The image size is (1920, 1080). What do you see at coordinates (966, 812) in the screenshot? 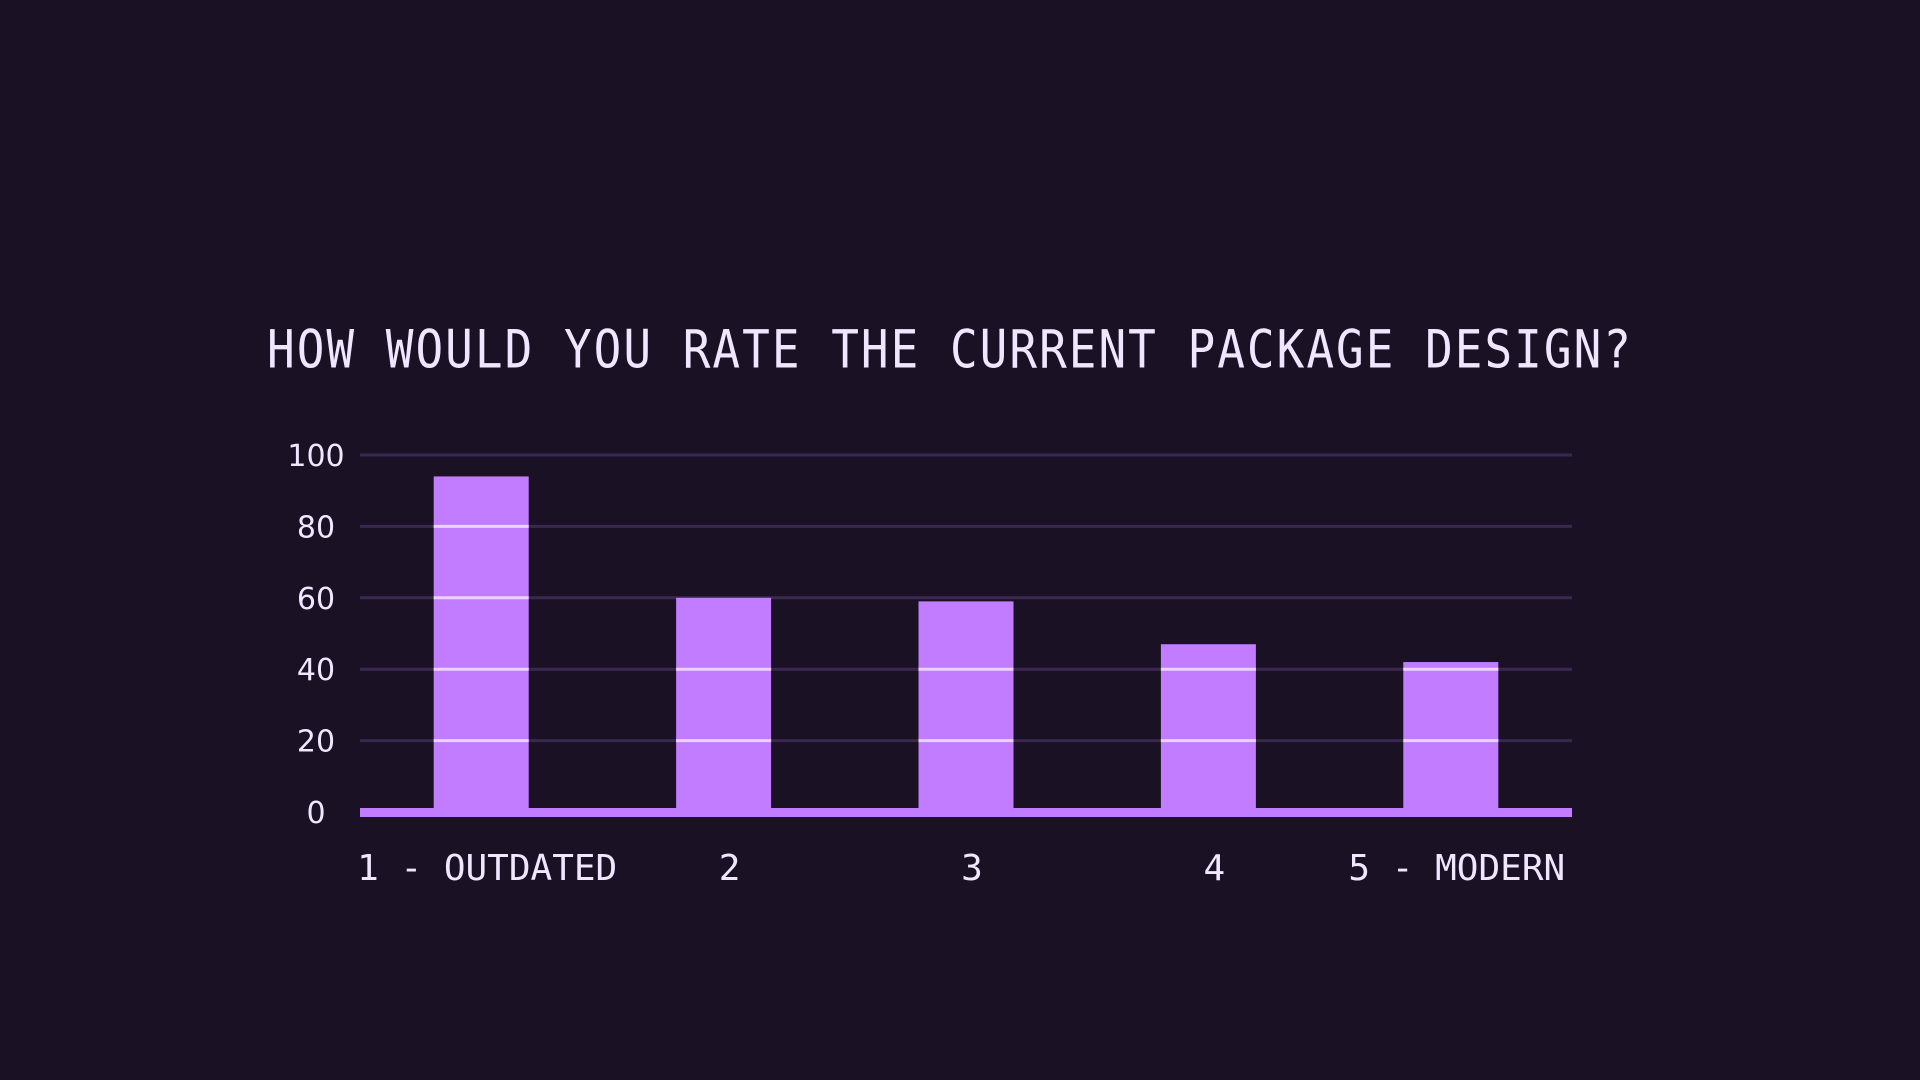
I see `x-axis-baseline` at bounding box center [966, 812].